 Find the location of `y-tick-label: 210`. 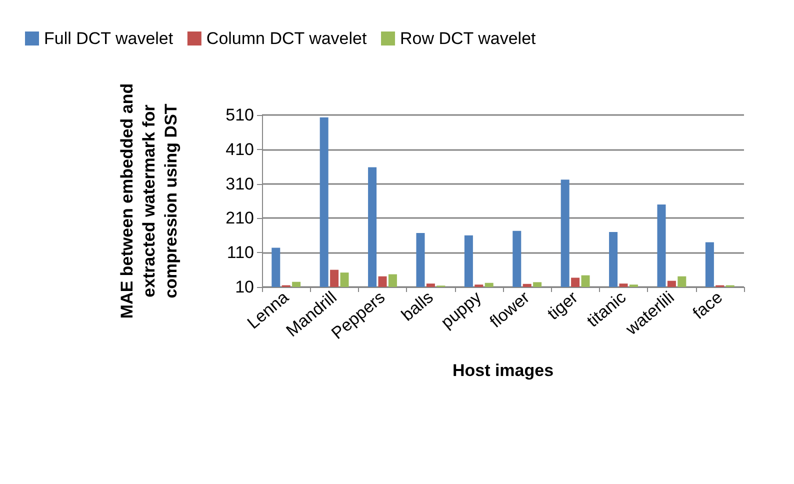

y-tick-label: 210 is located at coordinates (240, 218).